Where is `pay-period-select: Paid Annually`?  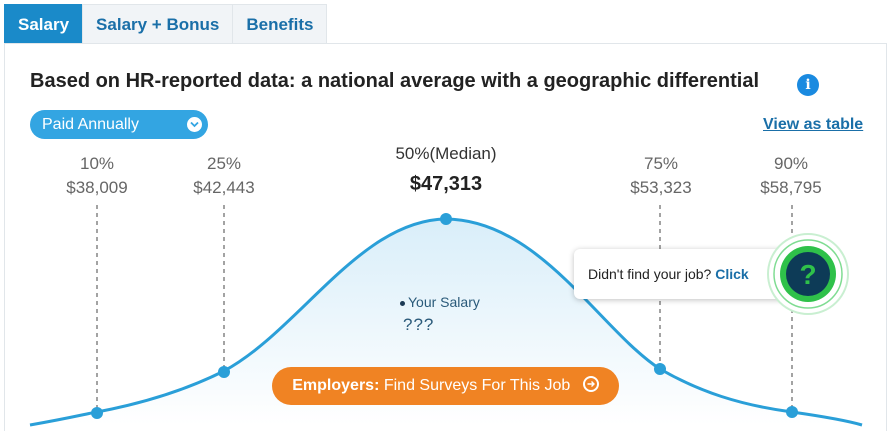
pay-period-select: Paid Annually is located at coordinates (119, 124).